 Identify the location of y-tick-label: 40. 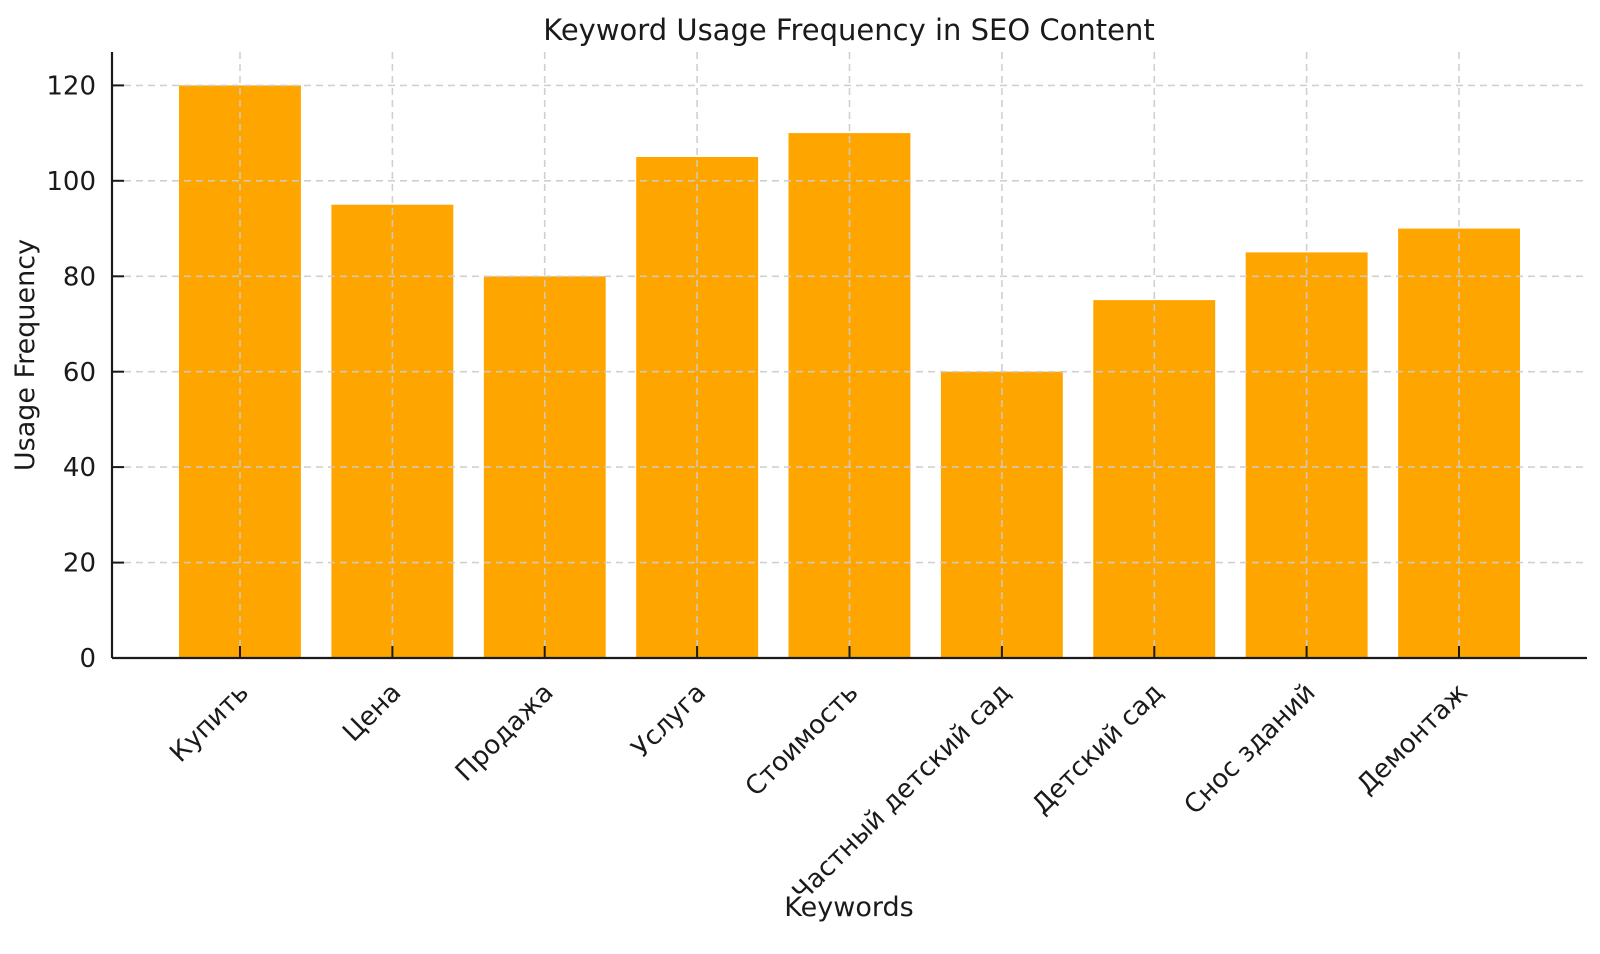
(79, 468).